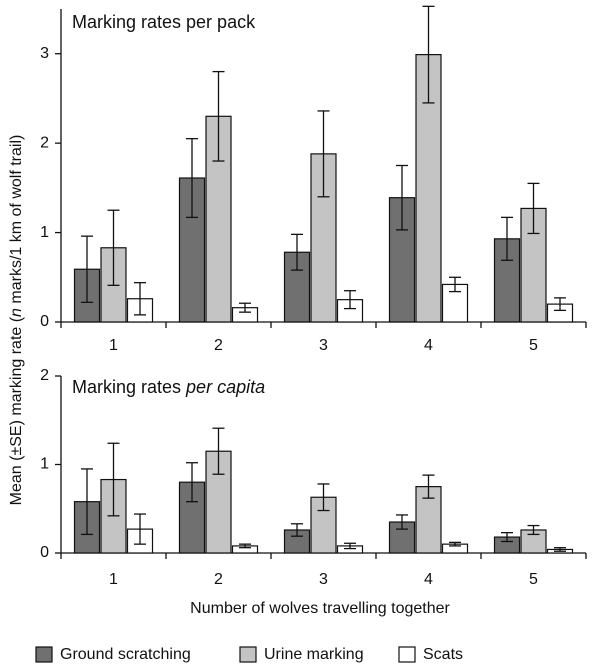  What do you see at coordinates (16, 221) in the screenshot?
I see `y-axis-label-suffix: marks/1 km of wolf trail)` at bounding box center [16, 221].